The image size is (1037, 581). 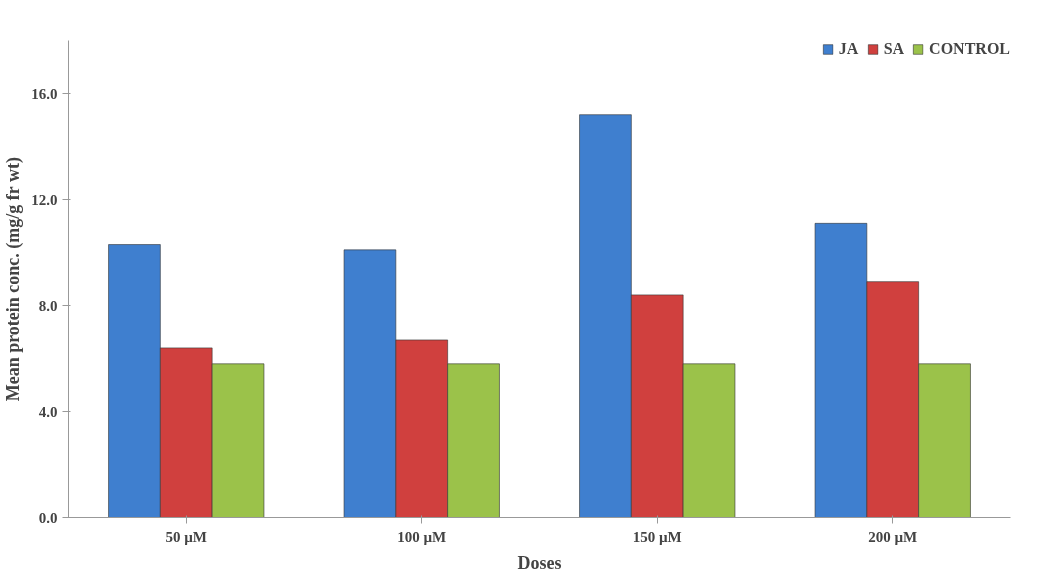 I want to click on x-tick-label: 50 µM, so click(x=186, y=536).